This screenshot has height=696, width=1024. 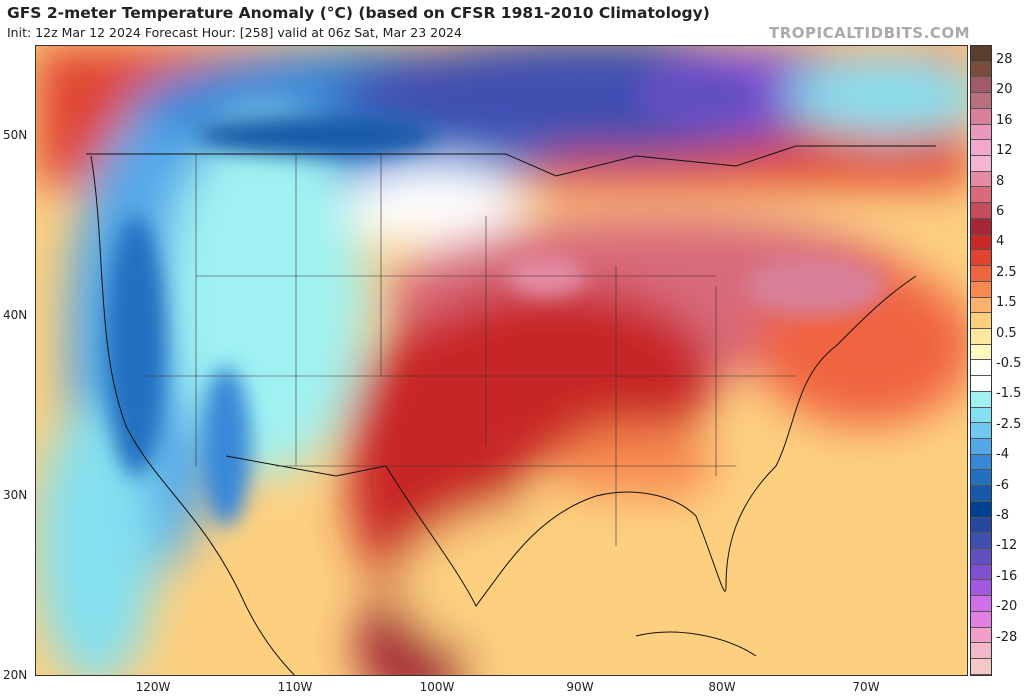 What do you see at coordinates (437, 687) in the screenshot?
I see `lon-label: 100W` at bounding box center [437, 687].